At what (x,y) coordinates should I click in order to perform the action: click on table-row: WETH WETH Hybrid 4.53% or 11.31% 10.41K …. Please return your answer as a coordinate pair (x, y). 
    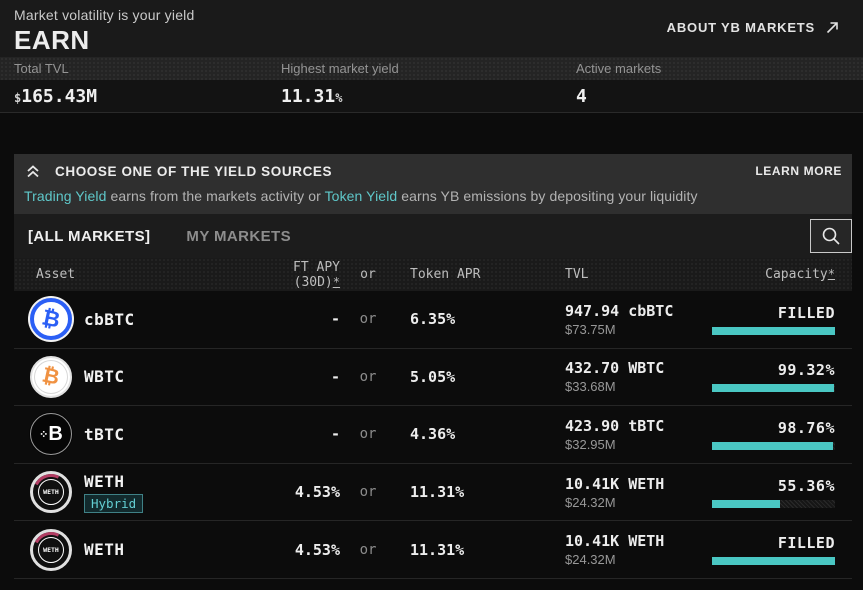
    Looking at the image, I should click on (433, 492).